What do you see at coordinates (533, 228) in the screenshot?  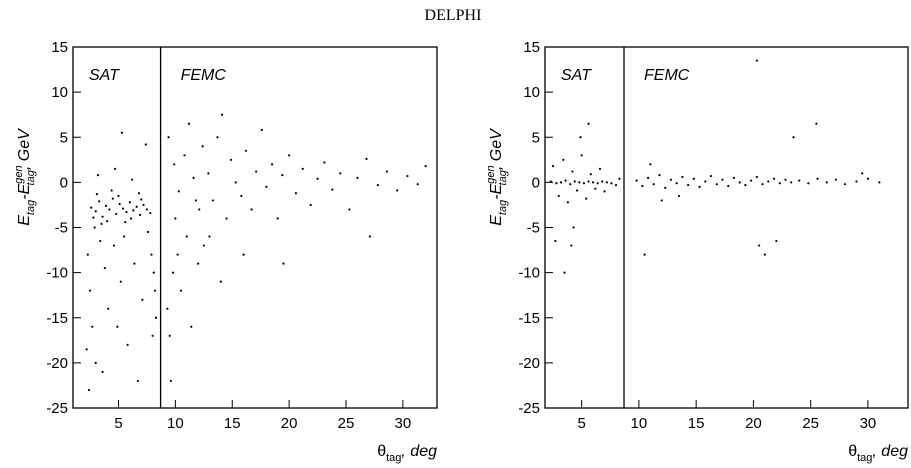 I see `y-tick-label: -5` at bounding box center [533, 228].